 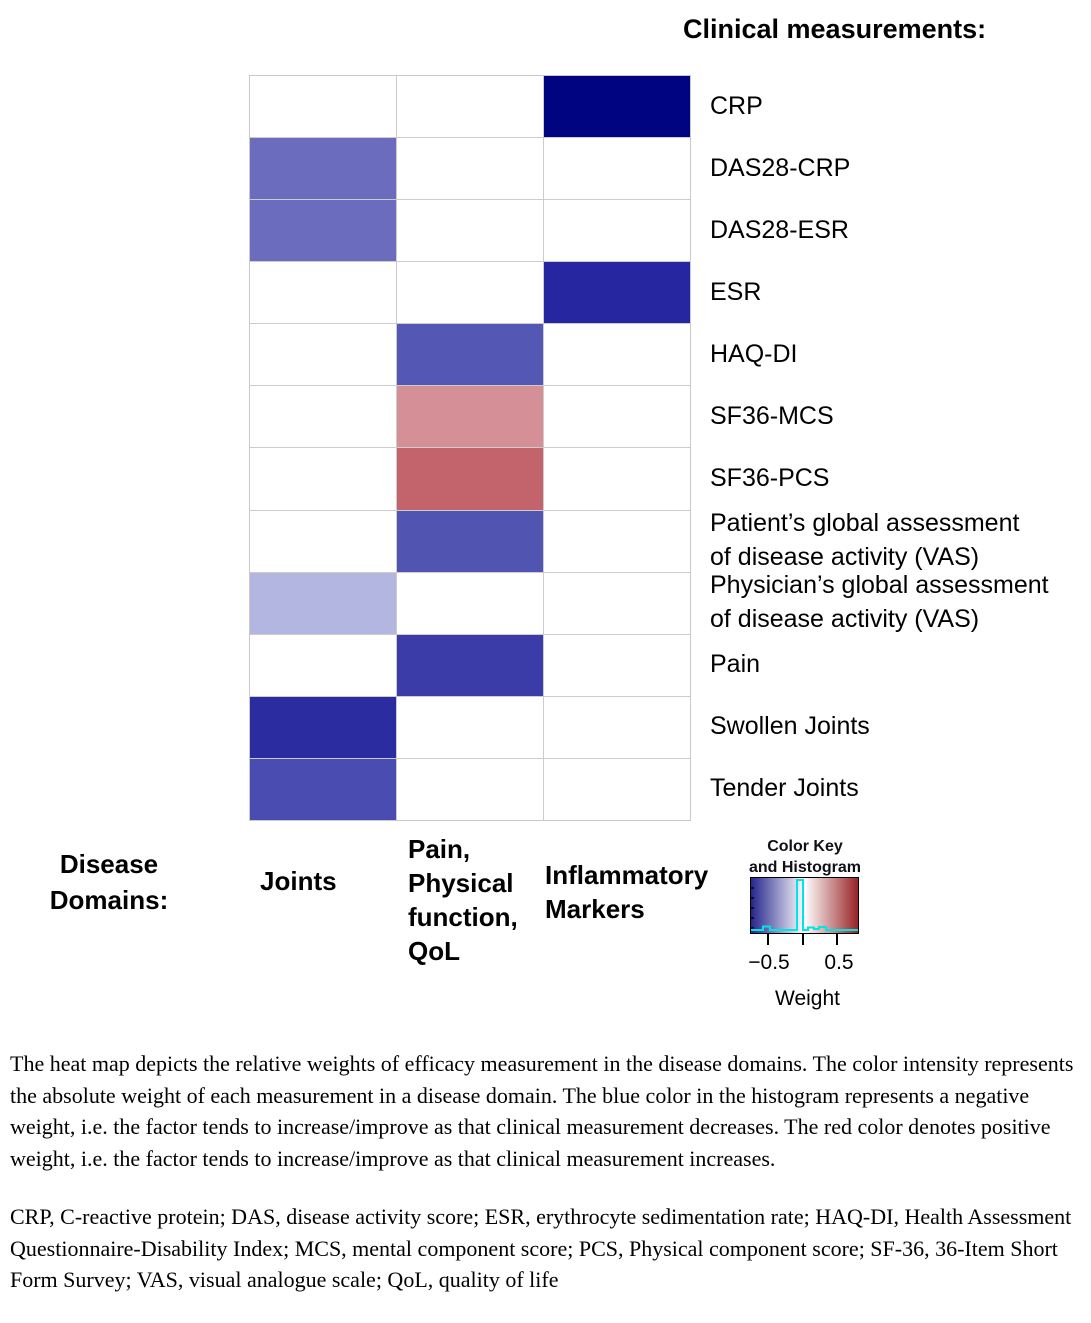 I want to click on color-key-legend: Color Key and Histogram −0.5 0.5 Weight, so click(x=805, y=928).